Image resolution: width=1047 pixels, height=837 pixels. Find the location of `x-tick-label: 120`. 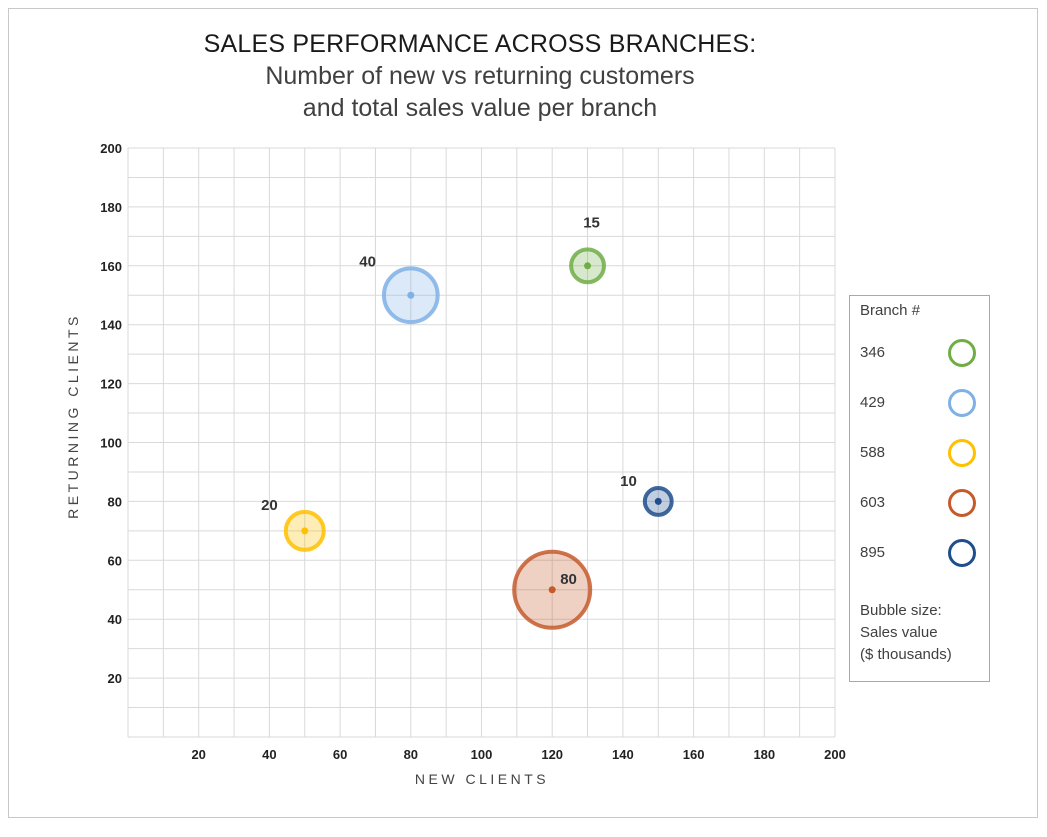

x-tick-label: 120 is located at coordinates (552, 754).